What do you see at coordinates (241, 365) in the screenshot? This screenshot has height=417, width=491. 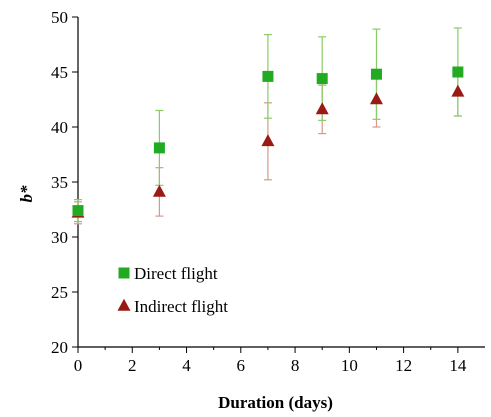 I see `x-tick-label: 6` at bounding box center [241, 365].